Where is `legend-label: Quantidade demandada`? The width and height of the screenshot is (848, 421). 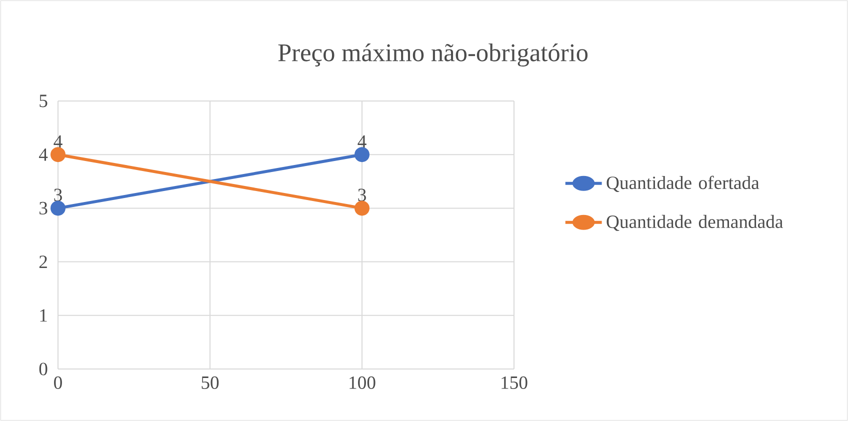
legend-label: Quantidade demandada is located at coordinates (694, 222).